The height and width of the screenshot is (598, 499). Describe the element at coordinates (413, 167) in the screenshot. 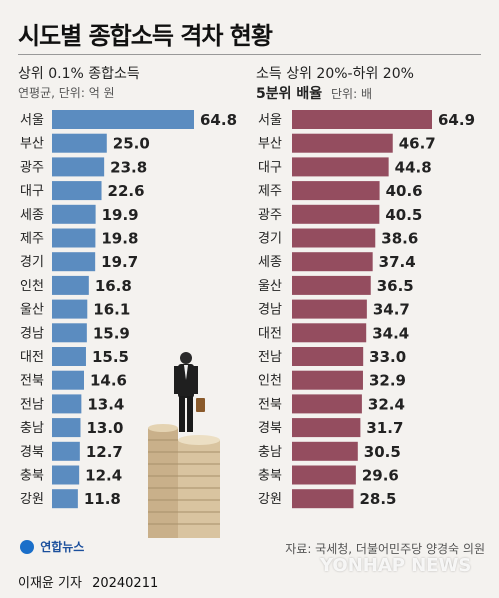

I see `right-value-label: 44.8` at that location.